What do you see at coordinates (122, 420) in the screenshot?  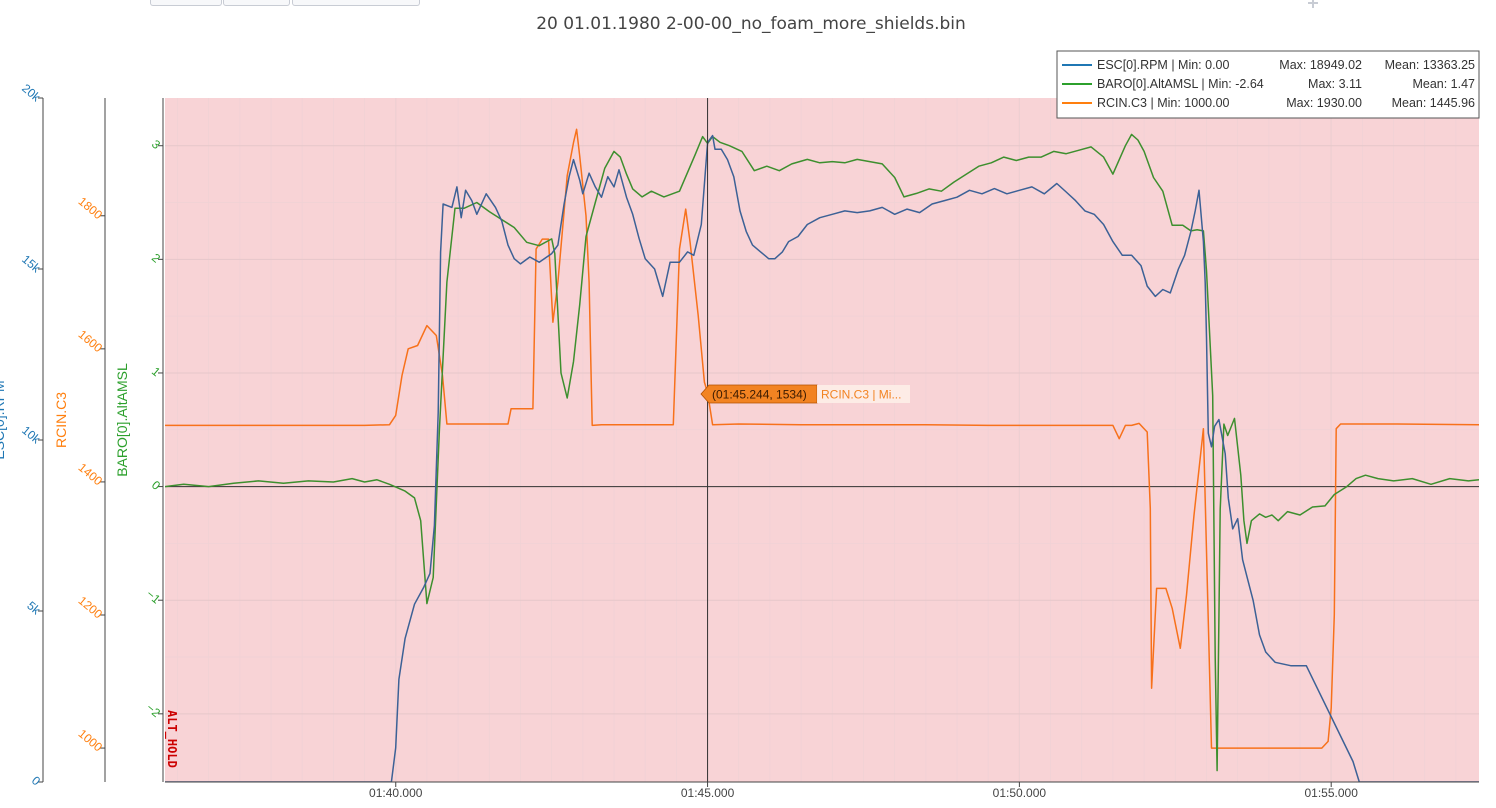 I see `axis-title-alt: BARO[0].AltAMSL` at bounding box center [122, 420].